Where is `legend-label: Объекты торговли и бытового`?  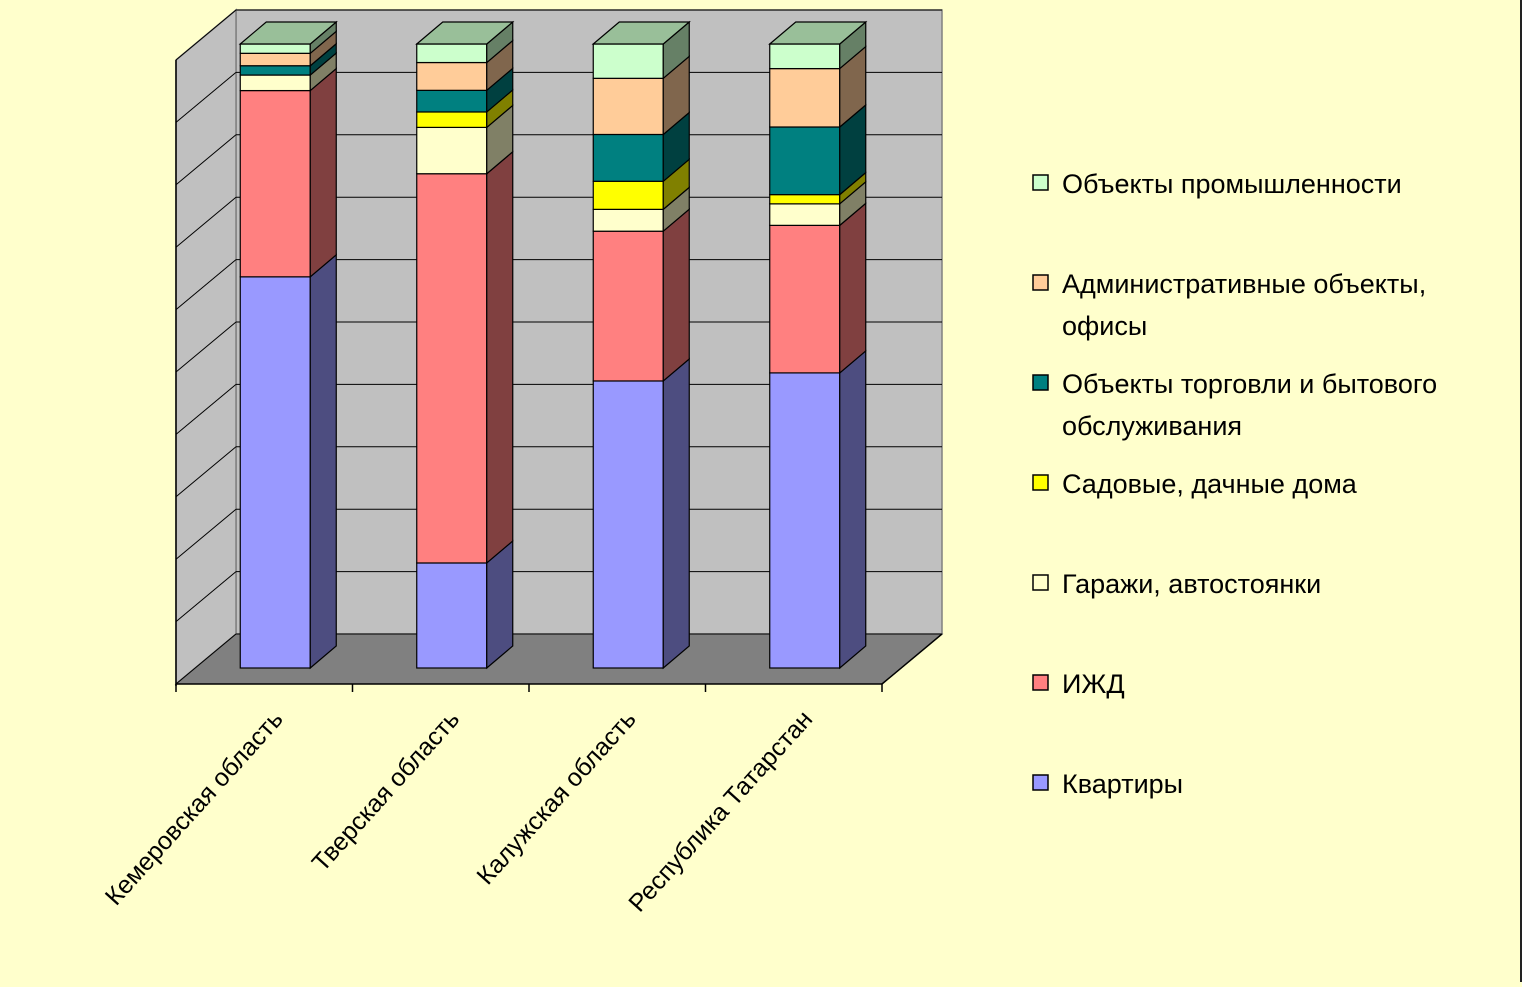 legend-label: Объекты торговли и бытового is located at coordinates (1249, 384).